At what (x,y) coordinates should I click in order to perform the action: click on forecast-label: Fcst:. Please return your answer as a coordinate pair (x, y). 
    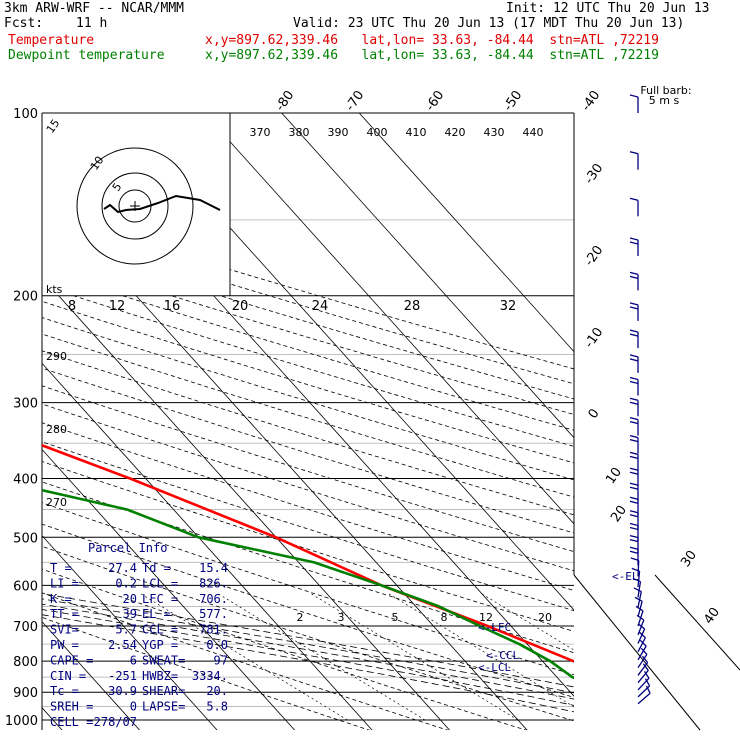
    Looking at the image, I should click on (24, 23).